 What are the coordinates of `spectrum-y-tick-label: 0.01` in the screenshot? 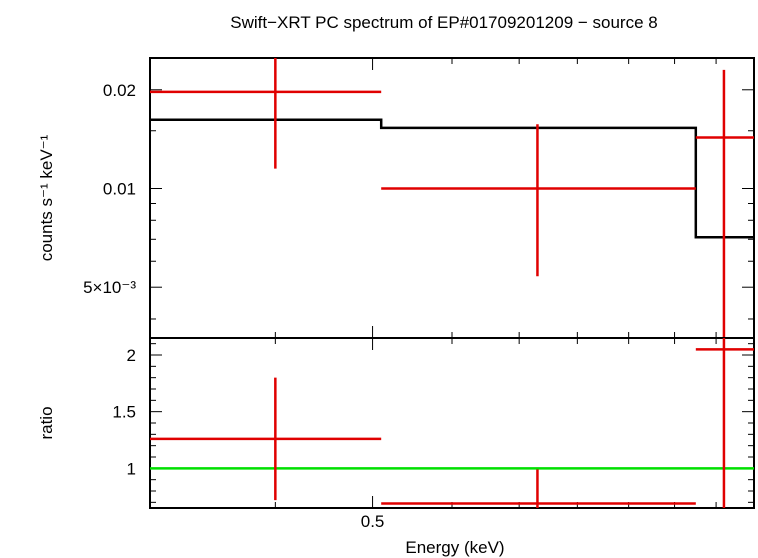 It's located at (119, 188).